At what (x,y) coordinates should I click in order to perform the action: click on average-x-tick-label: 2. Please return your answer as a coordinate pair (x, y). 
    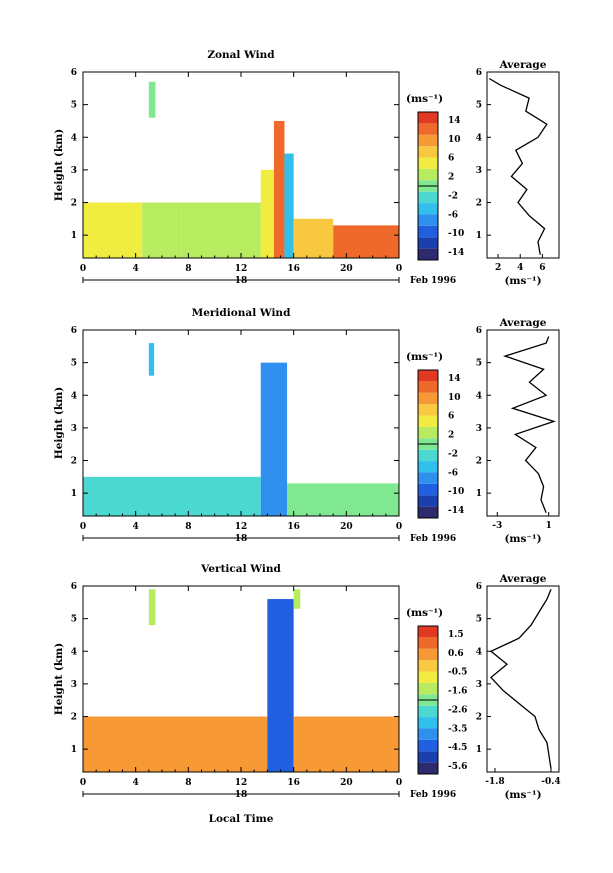
    Looking at the image, I should click on (498, 268).